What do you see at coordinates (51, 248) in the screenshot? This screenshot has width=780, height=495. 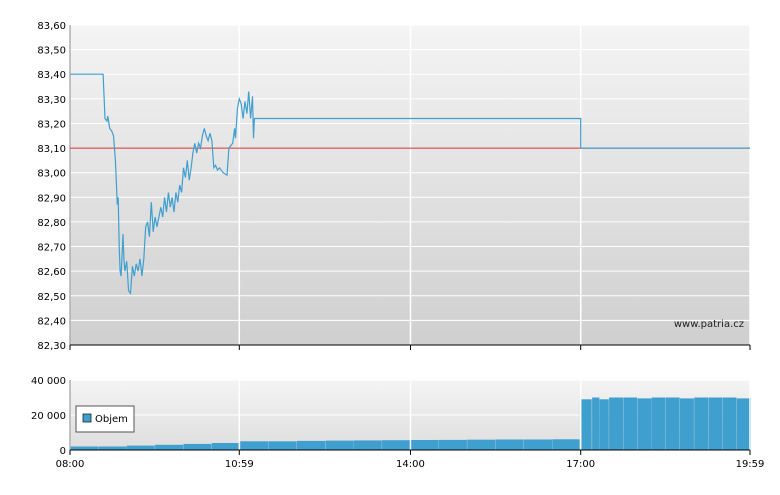 I see `price-y-tick-label: 82,70` at bounding box center [51, 248].